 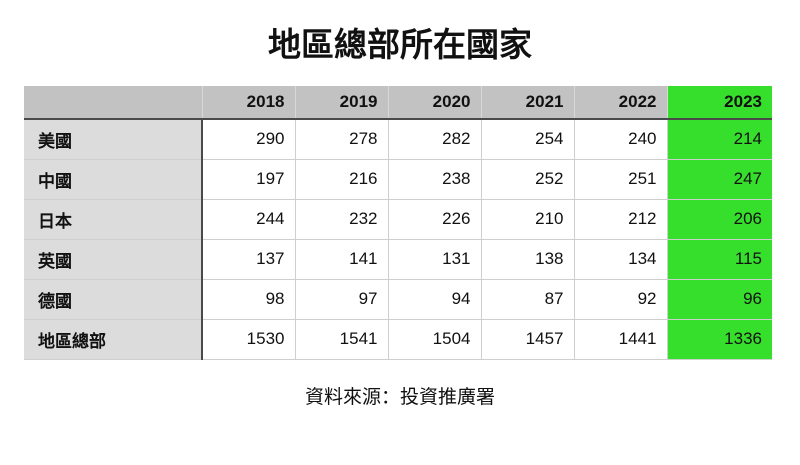 I want to click on value-cell: 87, so click(x=527, y=299).